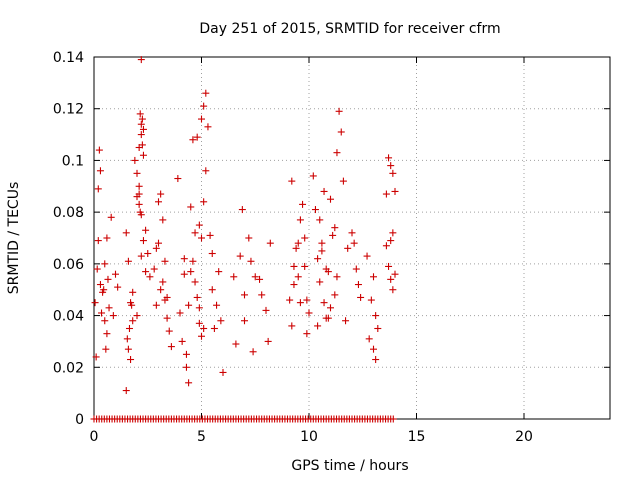 The image size is (640, 480). Describe the element at coordinates (524, 437) in the screenshot. I see `x-tick-label: 20` at that location.